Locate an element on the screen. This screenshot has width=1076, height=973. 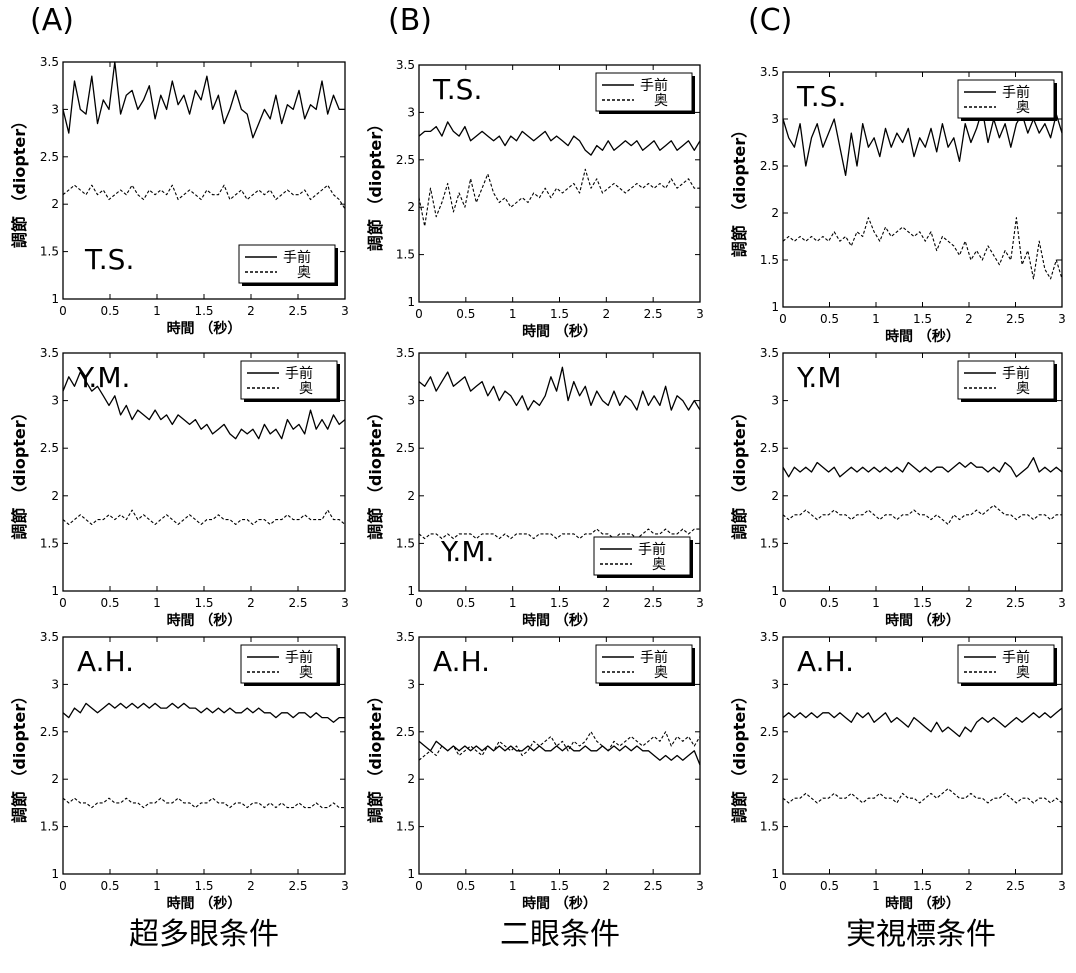
column-label-c: (C) is located at coordinates (770, 20).